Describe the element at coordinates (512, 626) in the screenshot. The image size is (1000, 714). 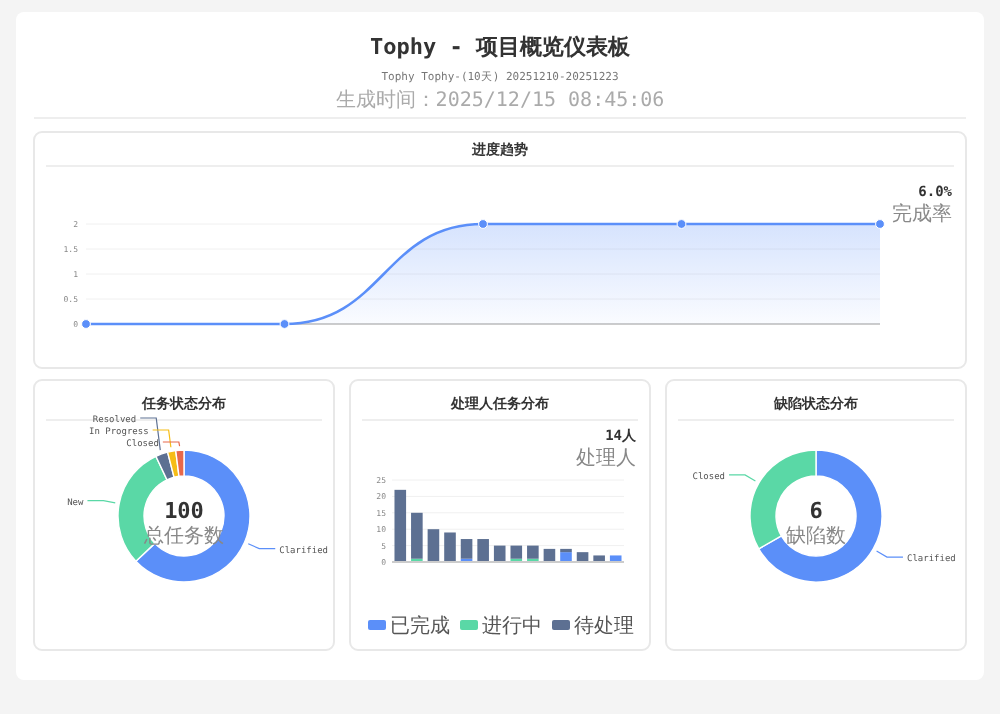
I see `legend-label: 进行中` at that location.